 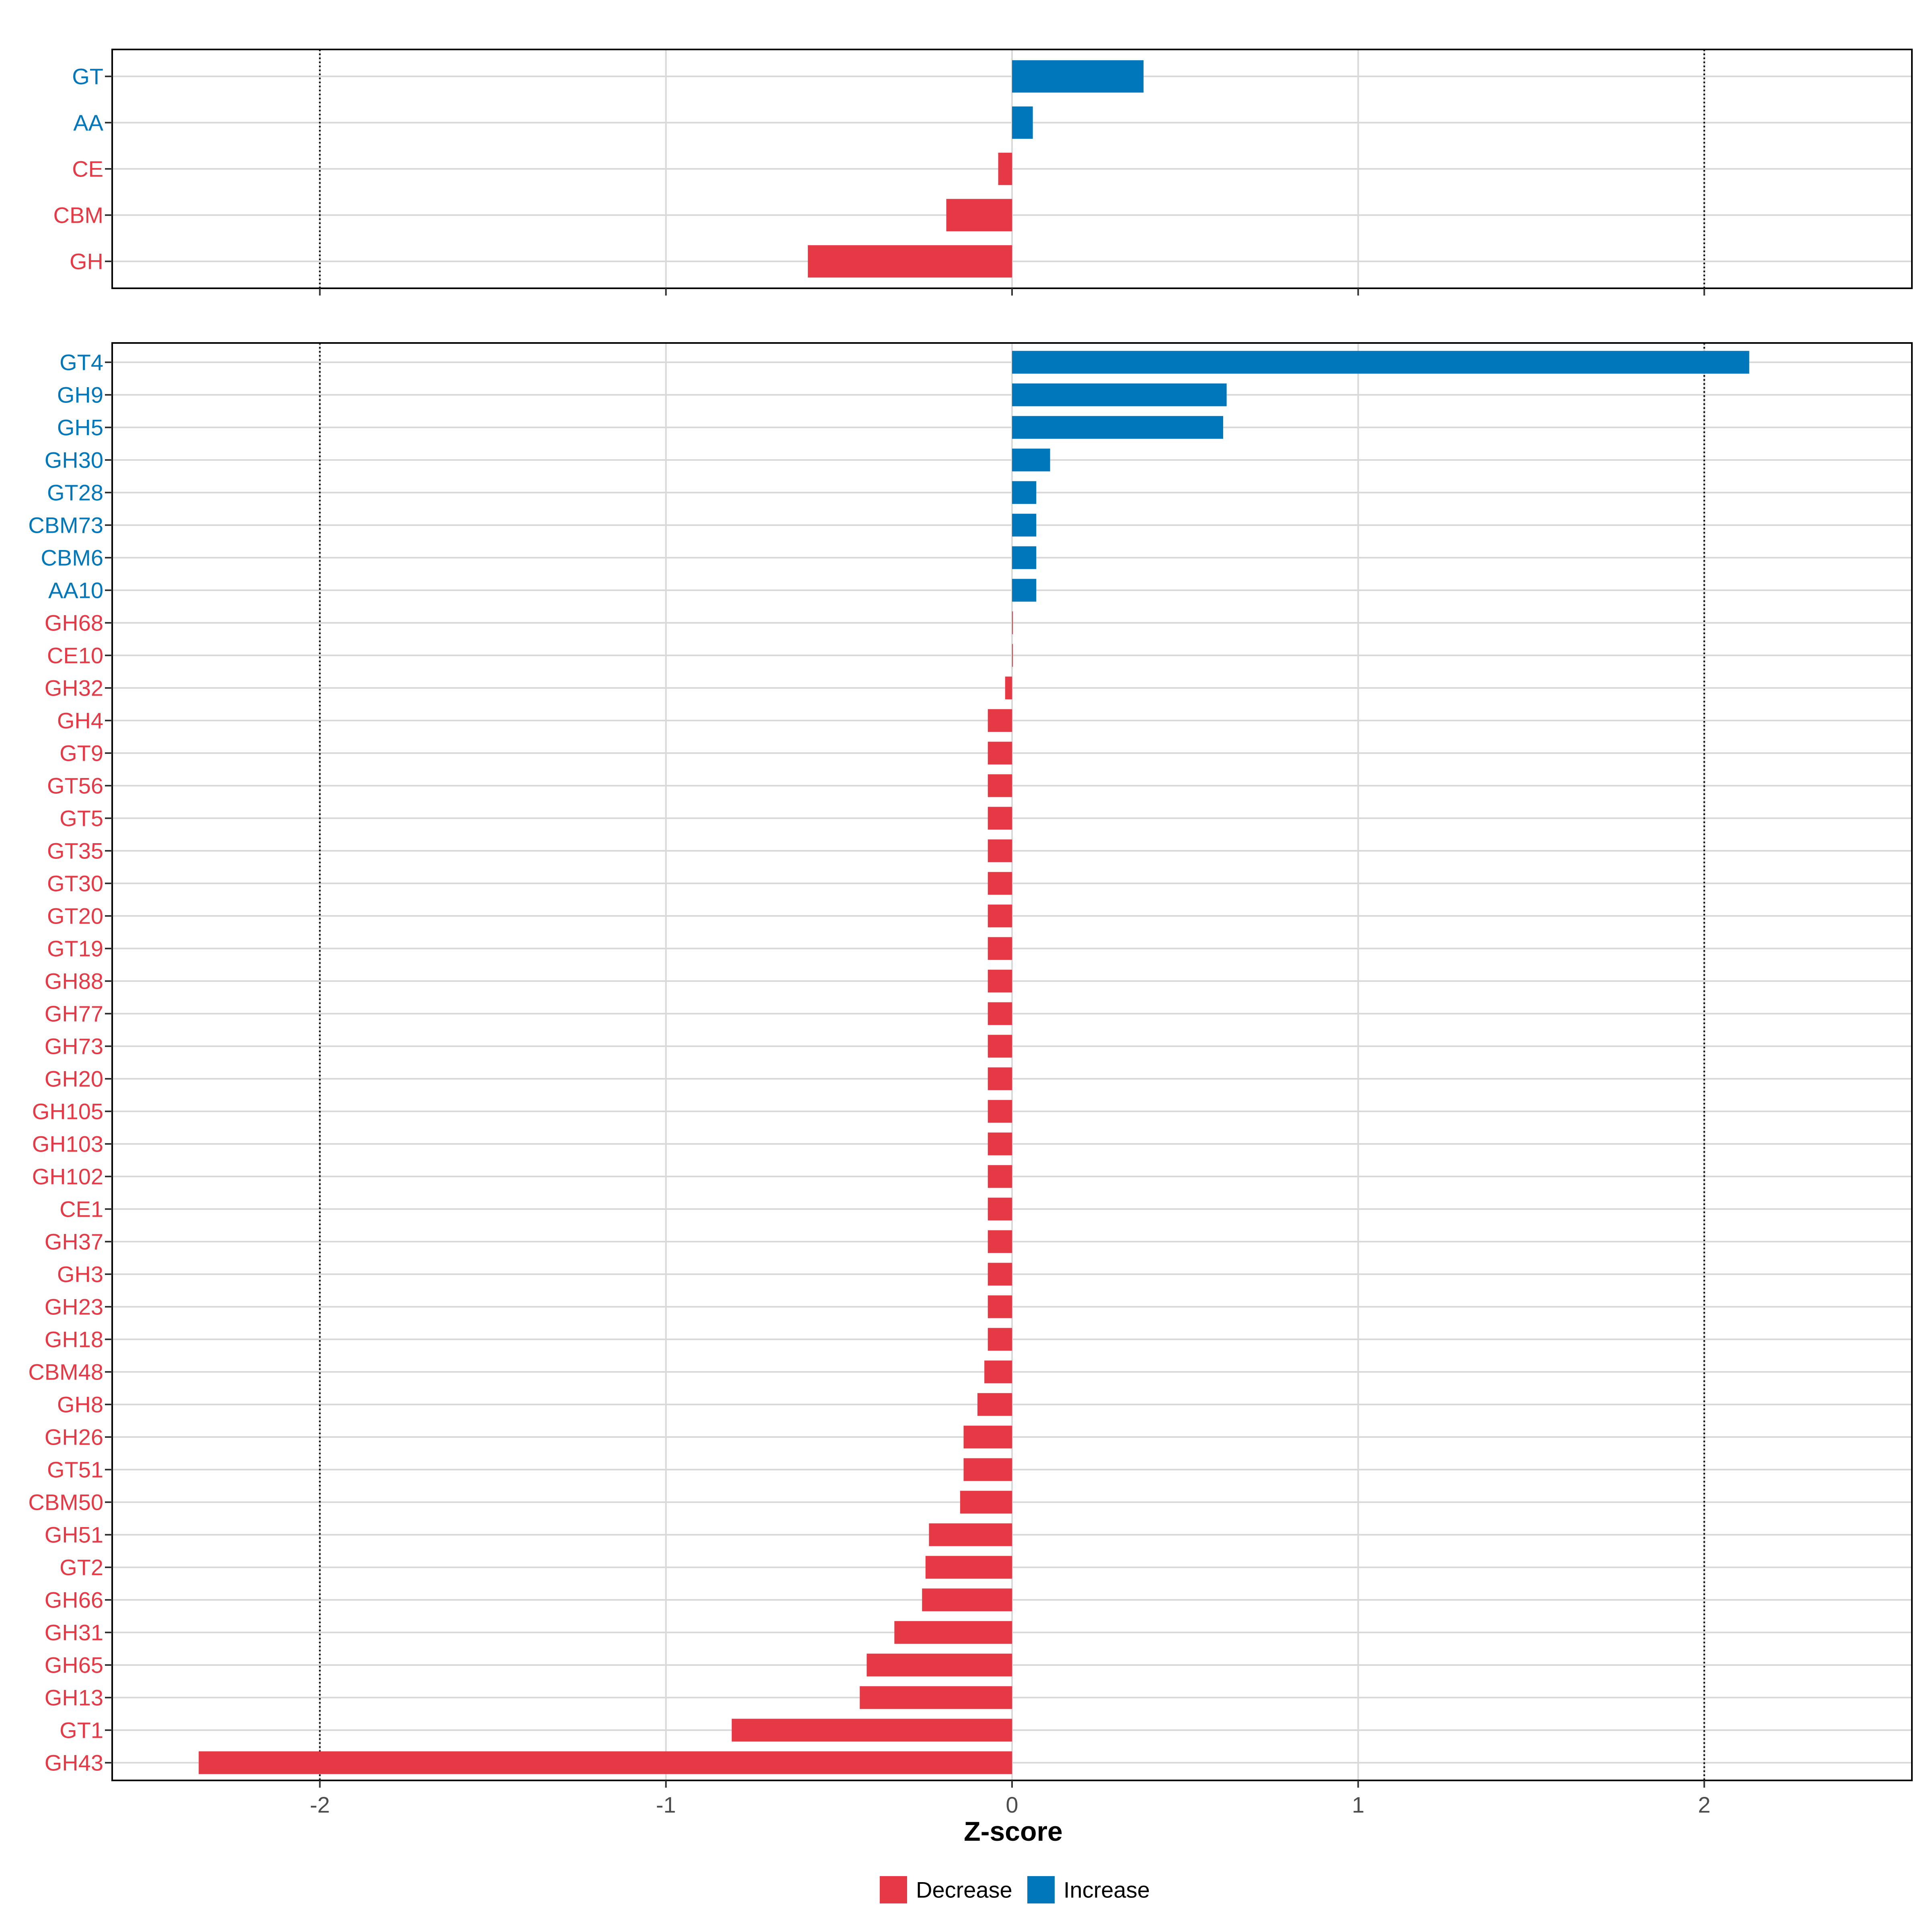 I want to click on bottom-y-label-gt56: GT56, so click(x=75, y=786).